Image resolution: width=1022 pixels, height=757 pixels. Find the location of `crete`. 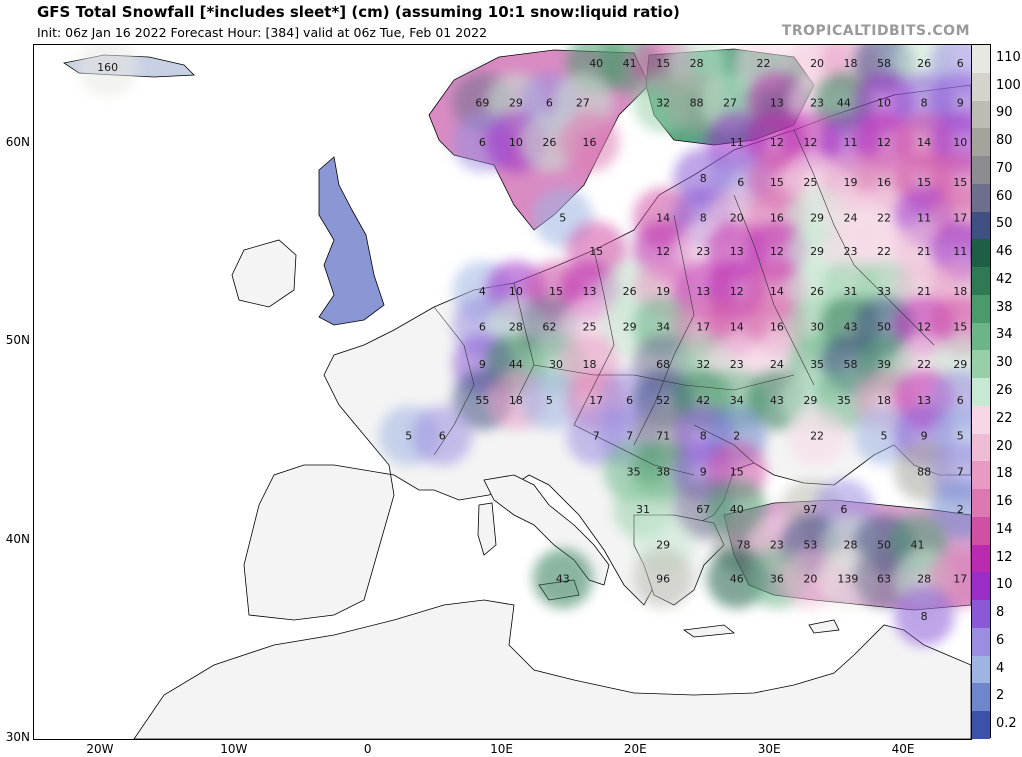

crete is located at coordinates (709, 631).